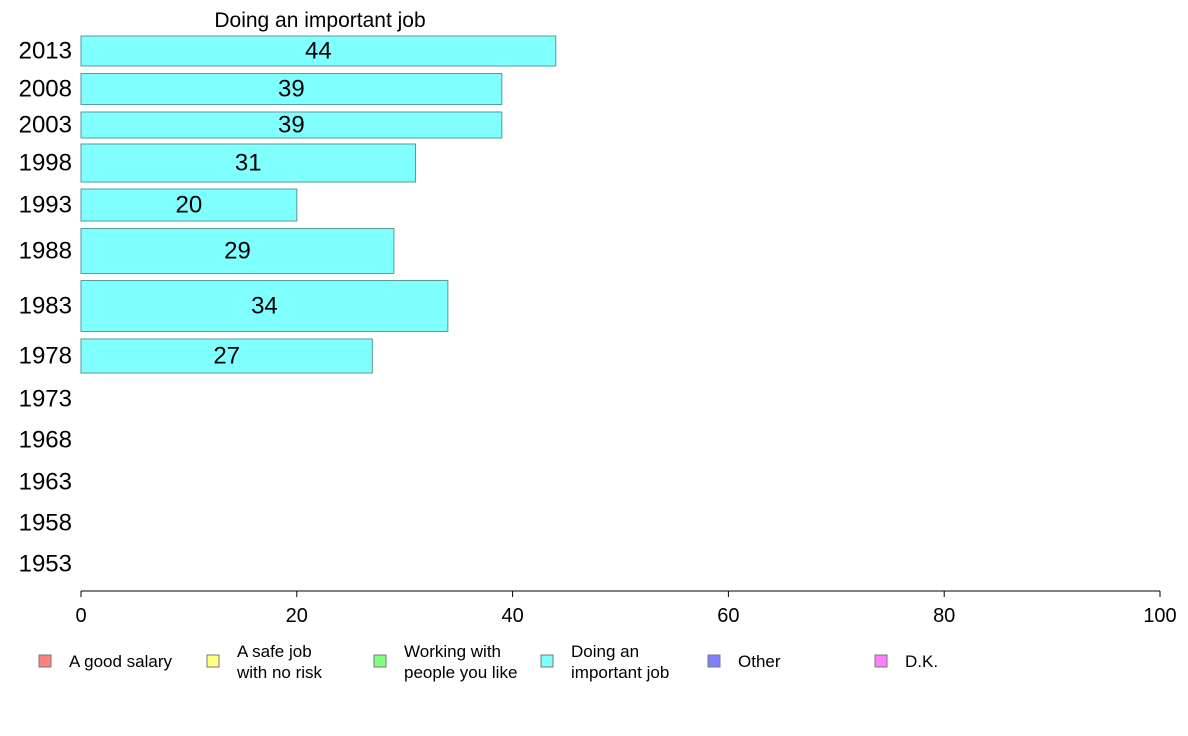 This screenshot has width=1188, height=736. Describe the element at coordinates (297, 616) in the screenshot. I see `x-tick-label-20: 20` at that location.